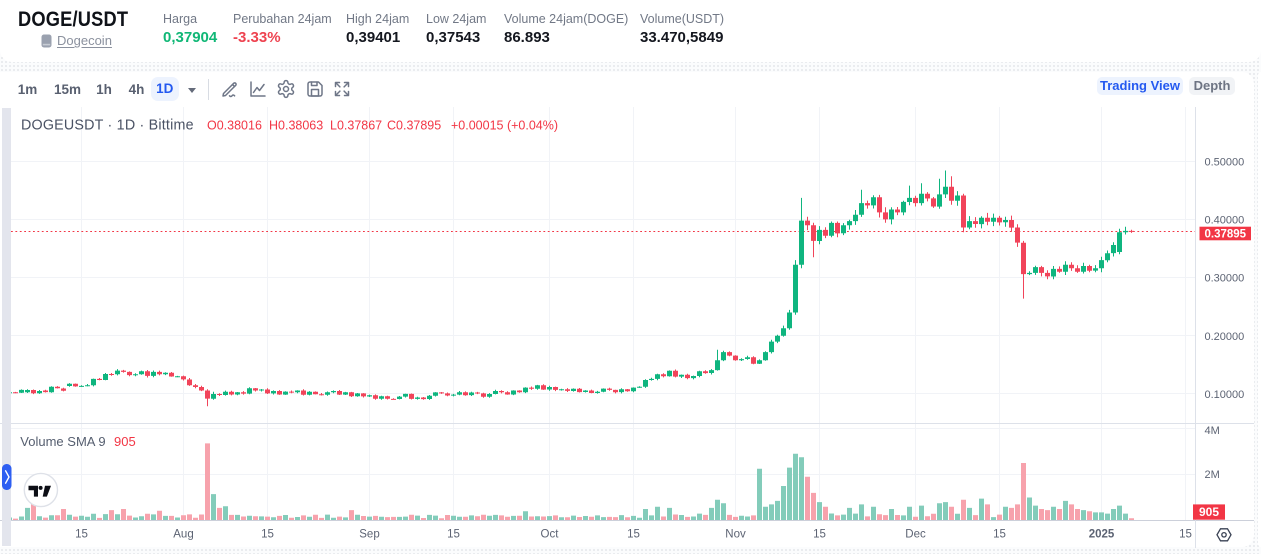 This screenshot has height=554, width=1261. I want to click on svg-text: Nov, so click(735, 535).